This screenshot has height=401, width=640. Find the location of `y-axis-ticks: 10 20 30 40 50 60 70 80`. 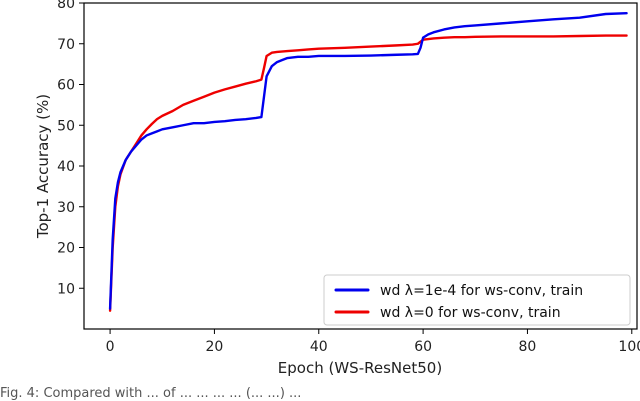

y-axis-ticks: 10 20 30 40 50 60 70 80 is located at coordinates (70, 148).